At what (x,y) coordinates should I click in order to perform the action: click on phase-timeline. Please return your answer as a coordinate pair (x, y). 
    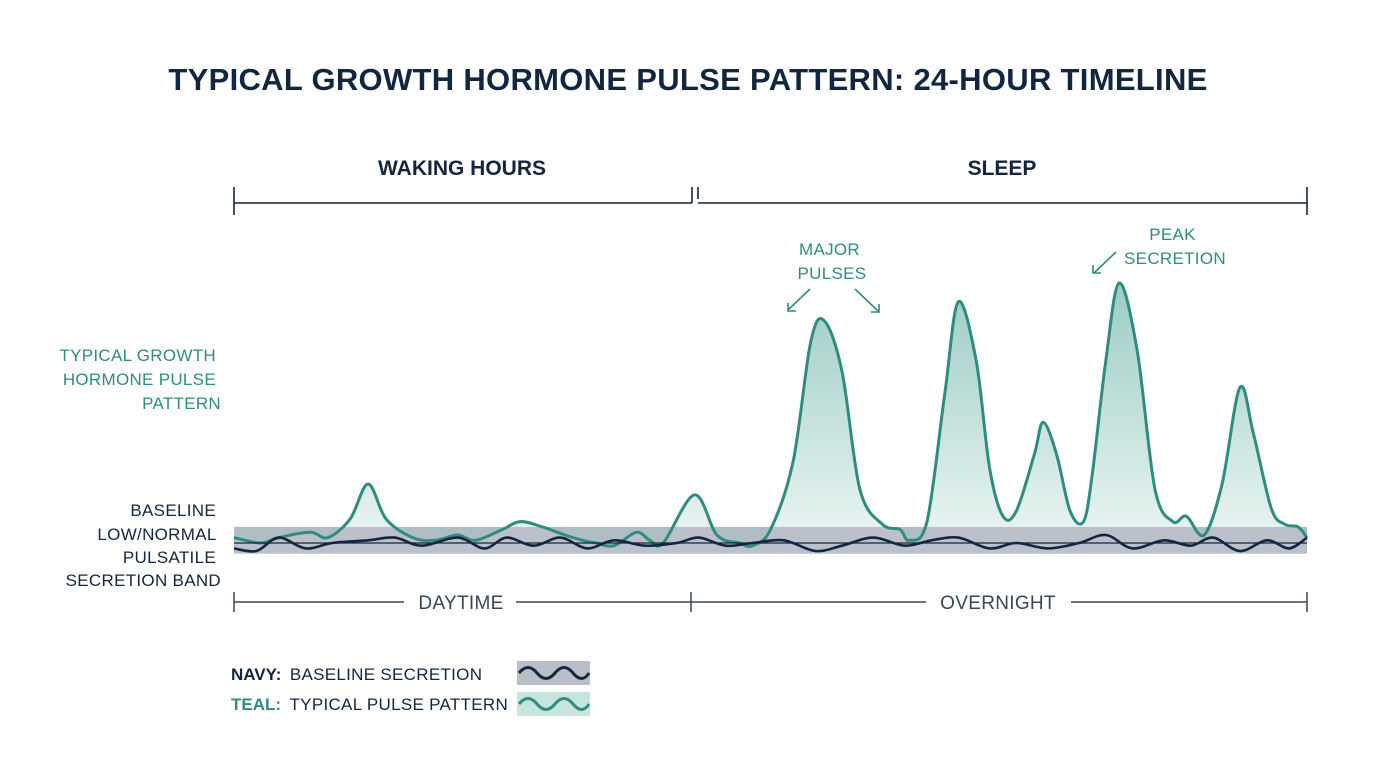
    Looking at the image, I should click on (770, 602).